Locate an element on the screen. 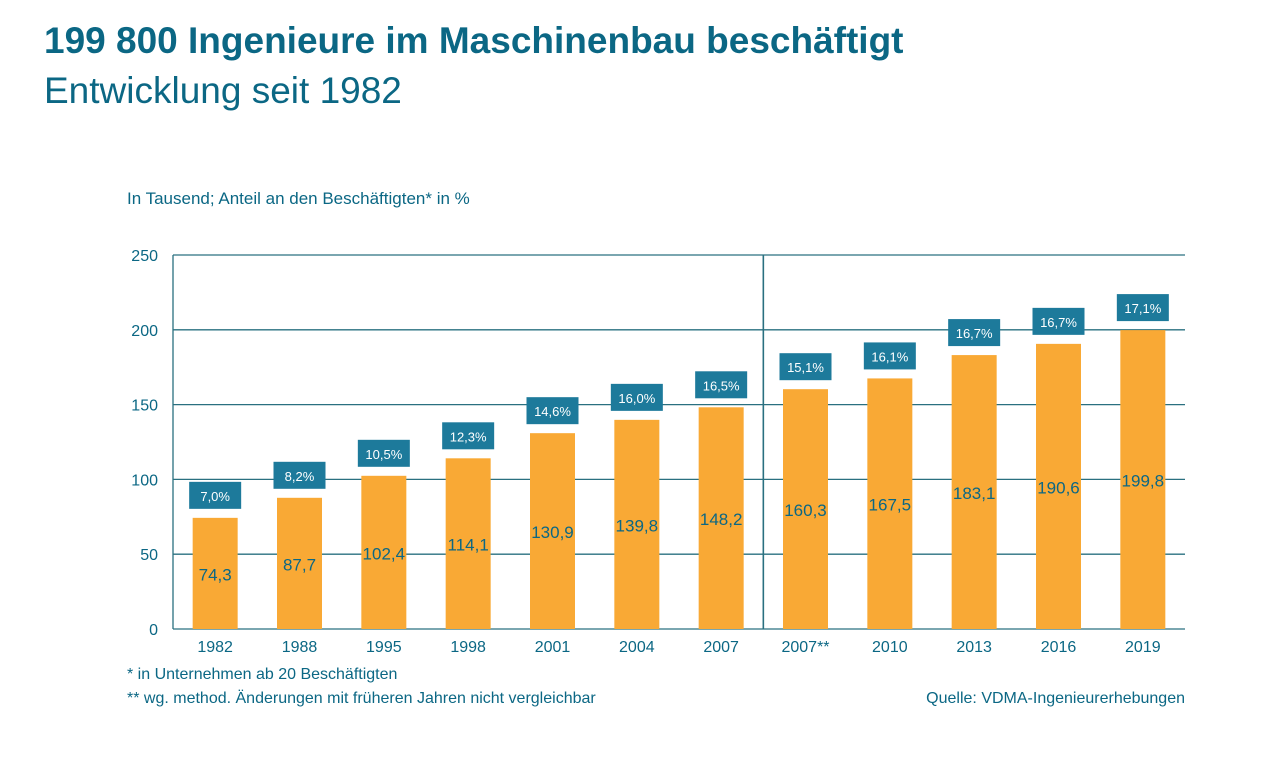 The height and width of the screenshot is (771, 1265). bar-value-label: 114,1 is located at coordinates (468, 545).